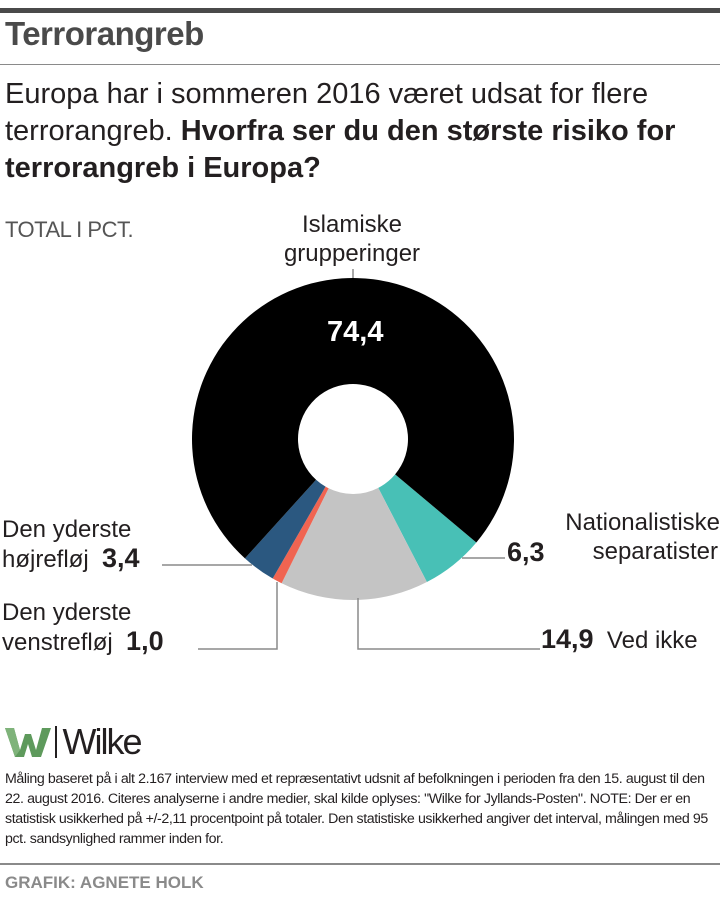 Image resolution: width=720 pixels, height=907 pixels. I want to click on graphic-credit: GRAFIK: AGNETE HOLK, so click(104, 882).